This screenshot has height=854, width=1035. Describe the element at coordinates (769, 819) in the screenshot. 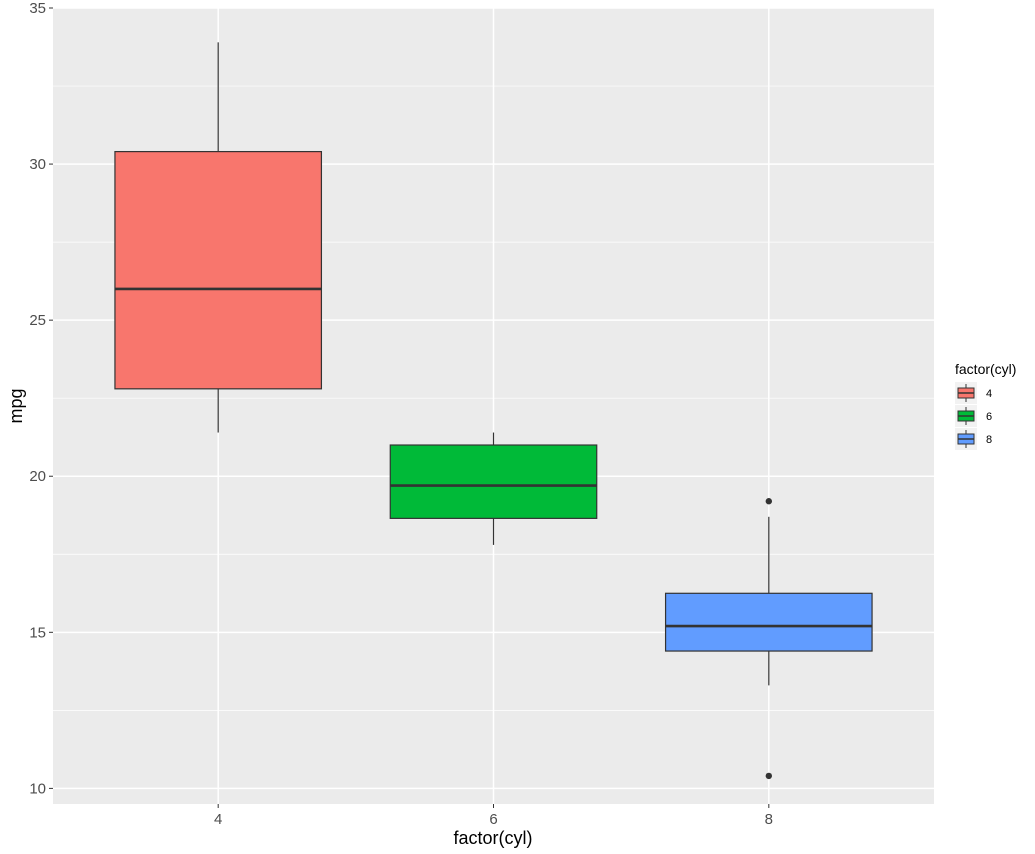

I see `x-tick-label: 8` at that location.